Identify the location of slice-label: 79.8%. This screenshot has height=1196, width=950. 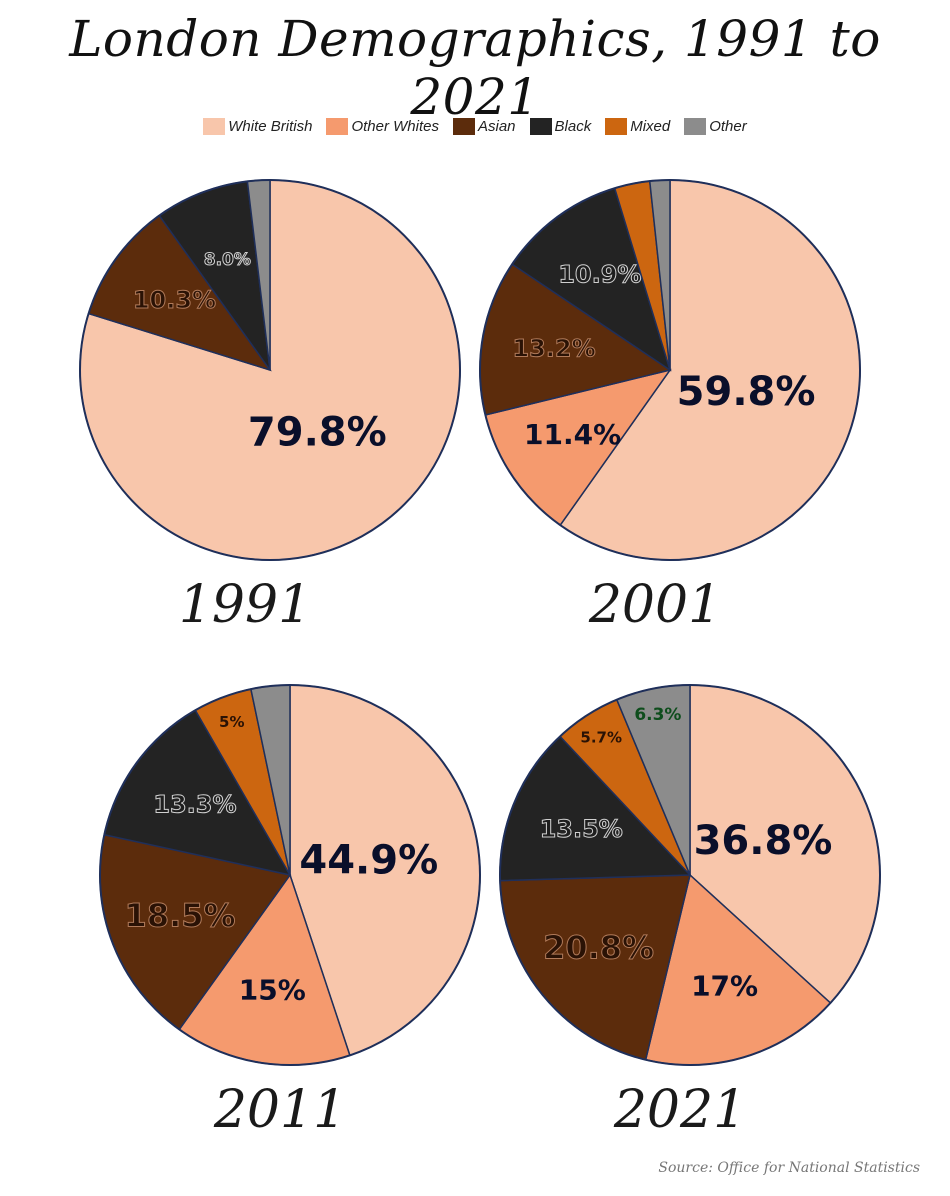
(317, 432).